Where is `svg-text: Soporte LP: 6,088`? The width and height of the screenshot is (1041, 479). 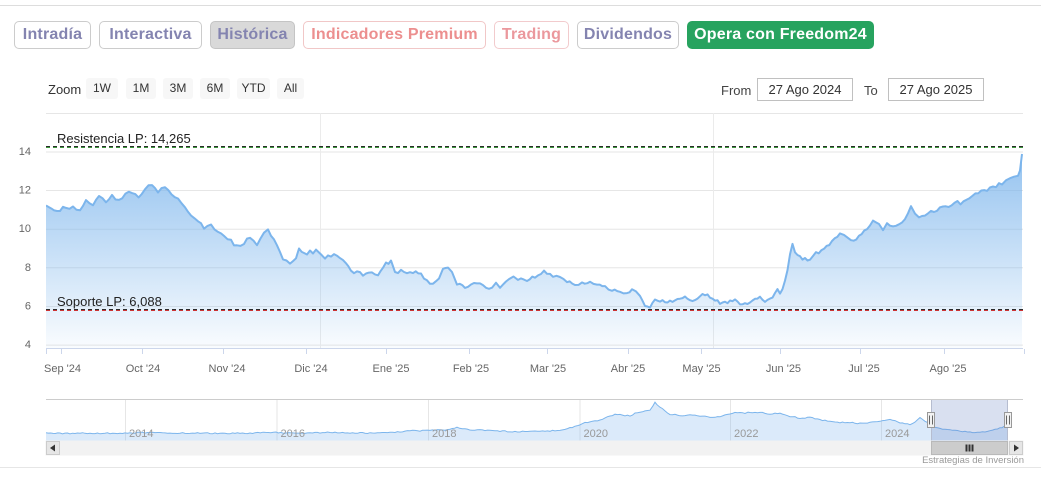 svg-text: Soporte LP: 6,088 is located at coordinates (109, 301).